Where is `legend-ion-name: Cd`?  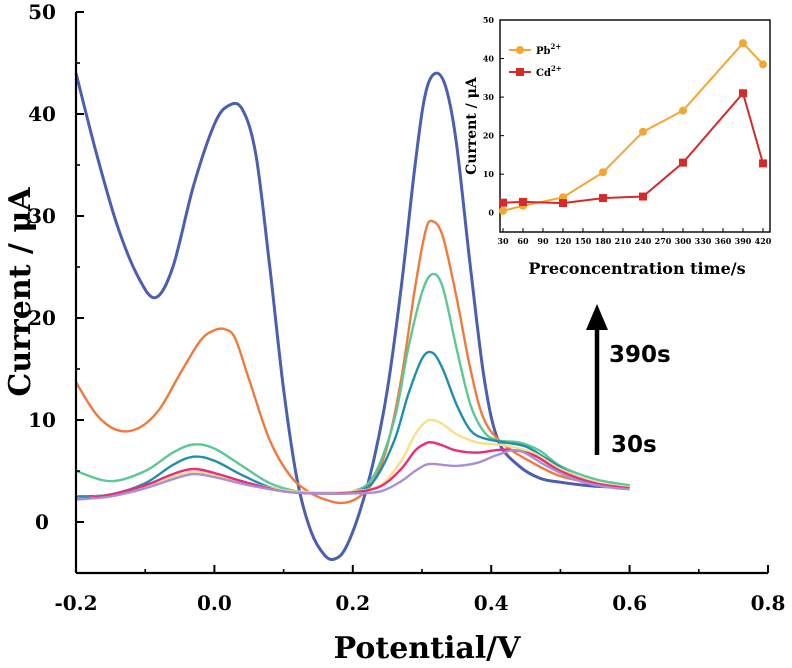
legend-ion-name: Cd is located at coordinates (543, 73).